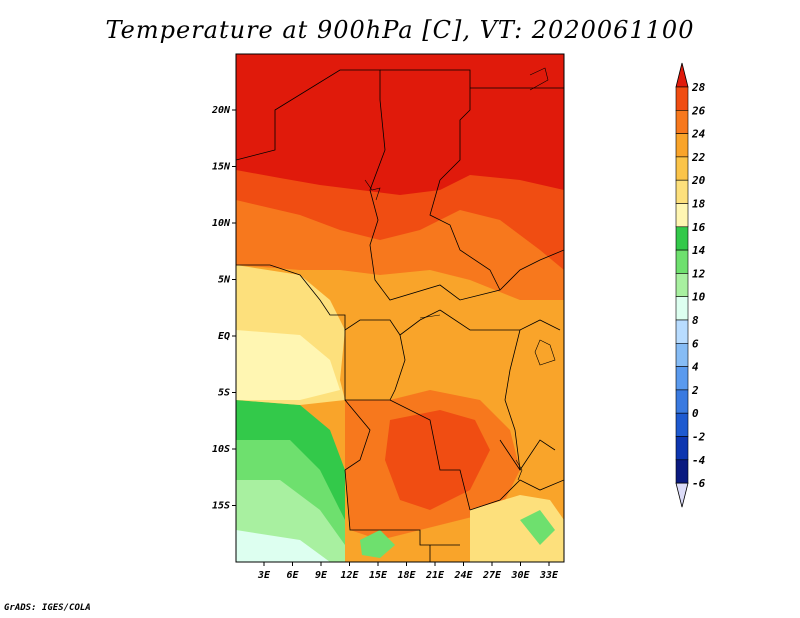 Image resolution: width=800 pixels, height=618 pixels. I want to click on lon-tick-label: 12E, so click(349, 575).